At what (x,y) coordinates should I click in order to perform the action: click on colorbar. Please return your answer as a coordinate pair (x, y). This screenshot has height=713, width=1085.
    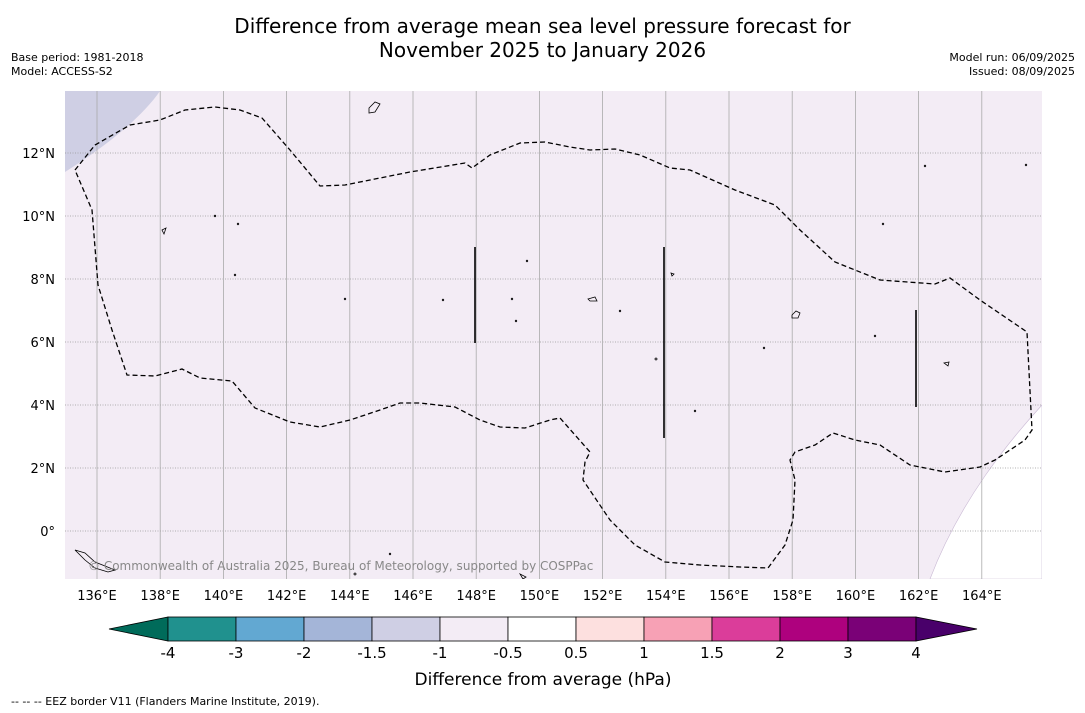
    Looking at the image, I should click on (543, 629).